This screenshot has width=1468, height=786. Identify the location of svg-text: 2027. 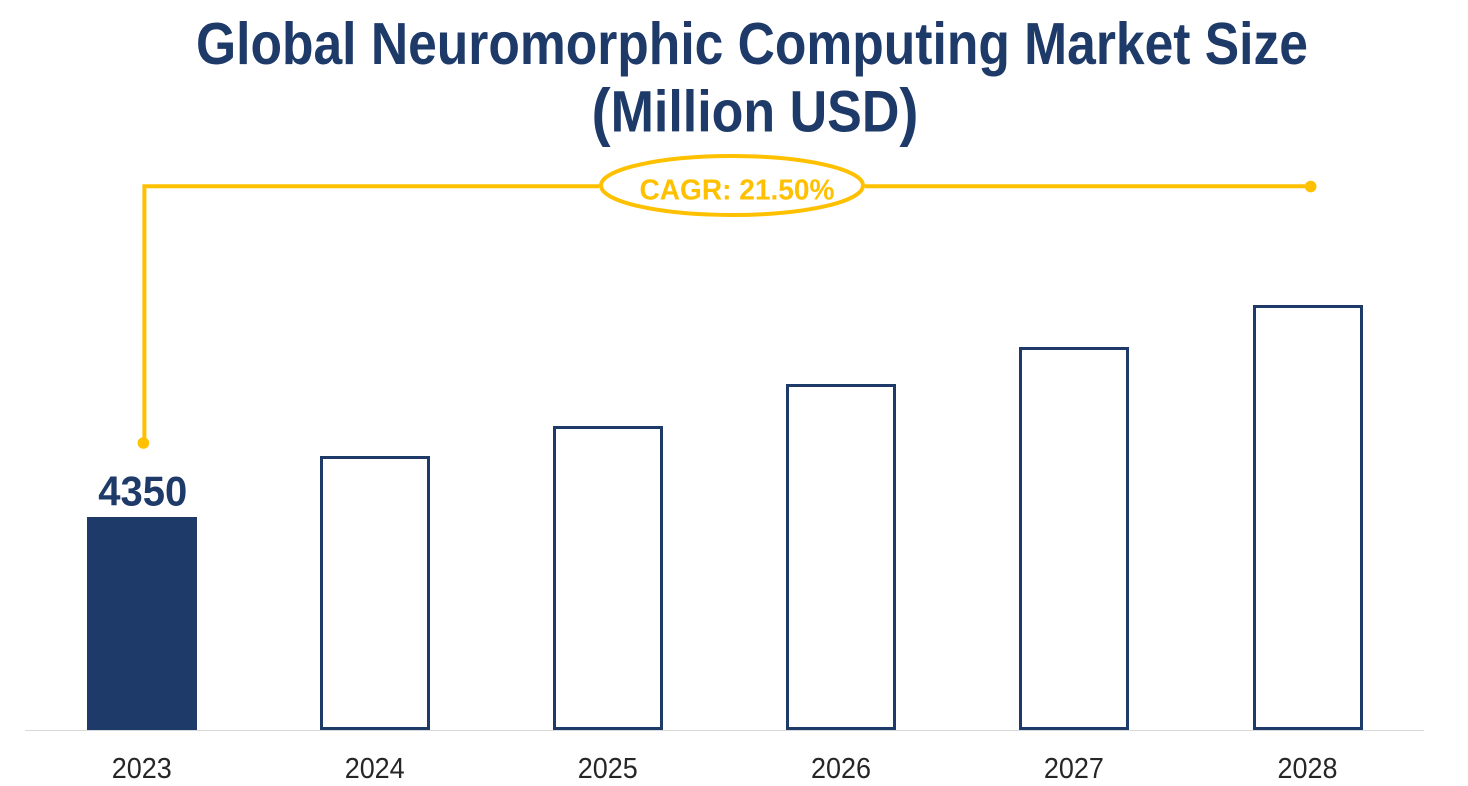
(1074, 769).